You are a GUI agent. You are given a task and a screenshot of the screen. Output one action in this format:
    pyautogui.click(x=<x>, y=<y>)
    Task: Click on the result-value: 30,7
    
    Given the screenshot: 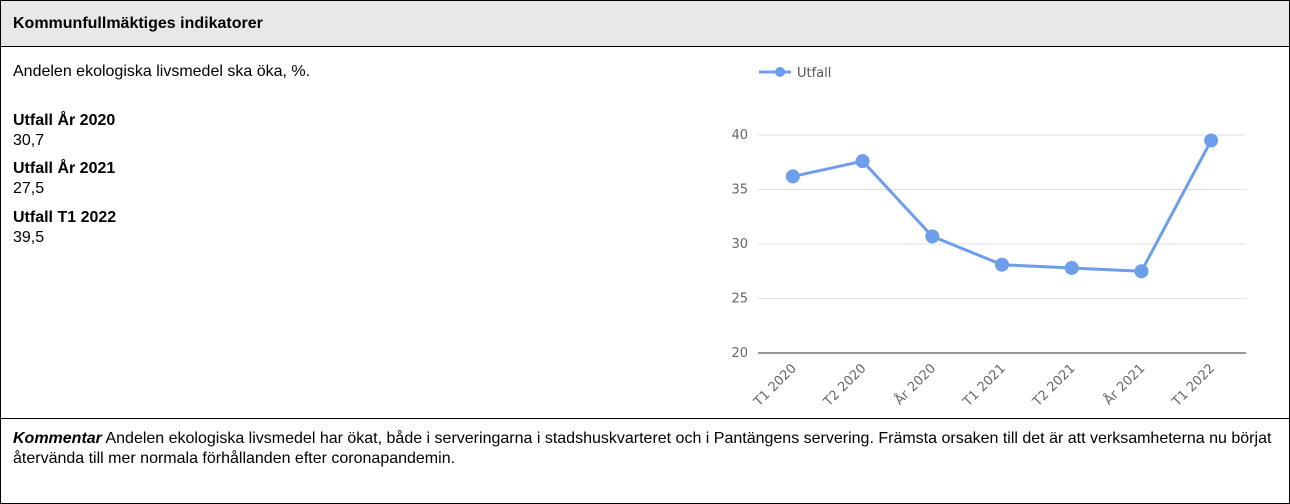 What is the action you would take?
    pyautogui.click(x=29, y=140)
    